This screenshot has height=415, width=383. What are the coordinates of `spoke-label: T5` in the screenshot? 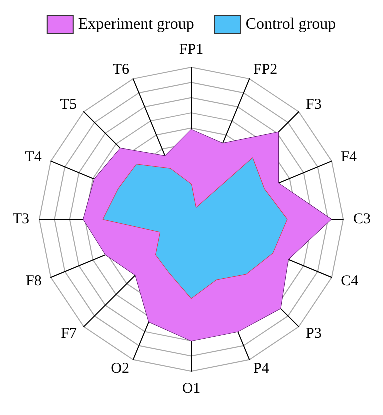 It's located at (68, 104).